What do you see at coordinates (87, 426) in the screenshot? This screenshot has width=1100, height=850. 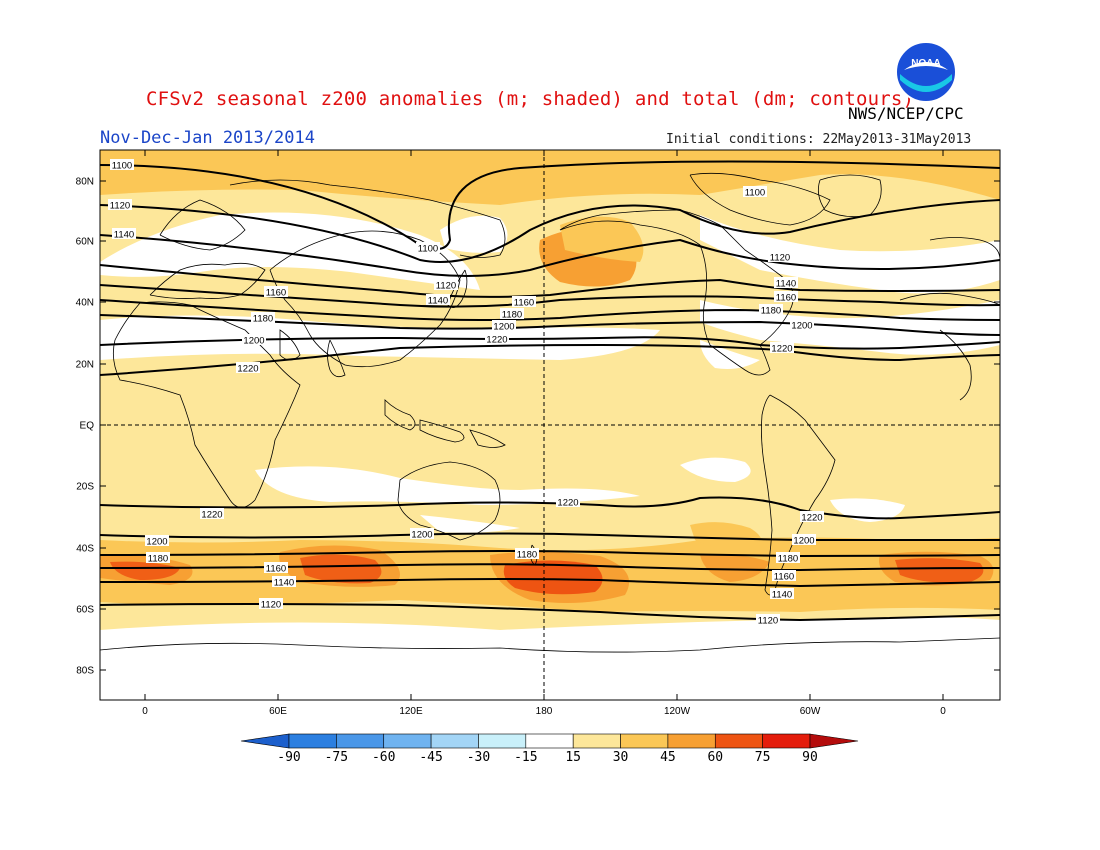 I see `lat-label: EQ` at bounding box center [87, 426].